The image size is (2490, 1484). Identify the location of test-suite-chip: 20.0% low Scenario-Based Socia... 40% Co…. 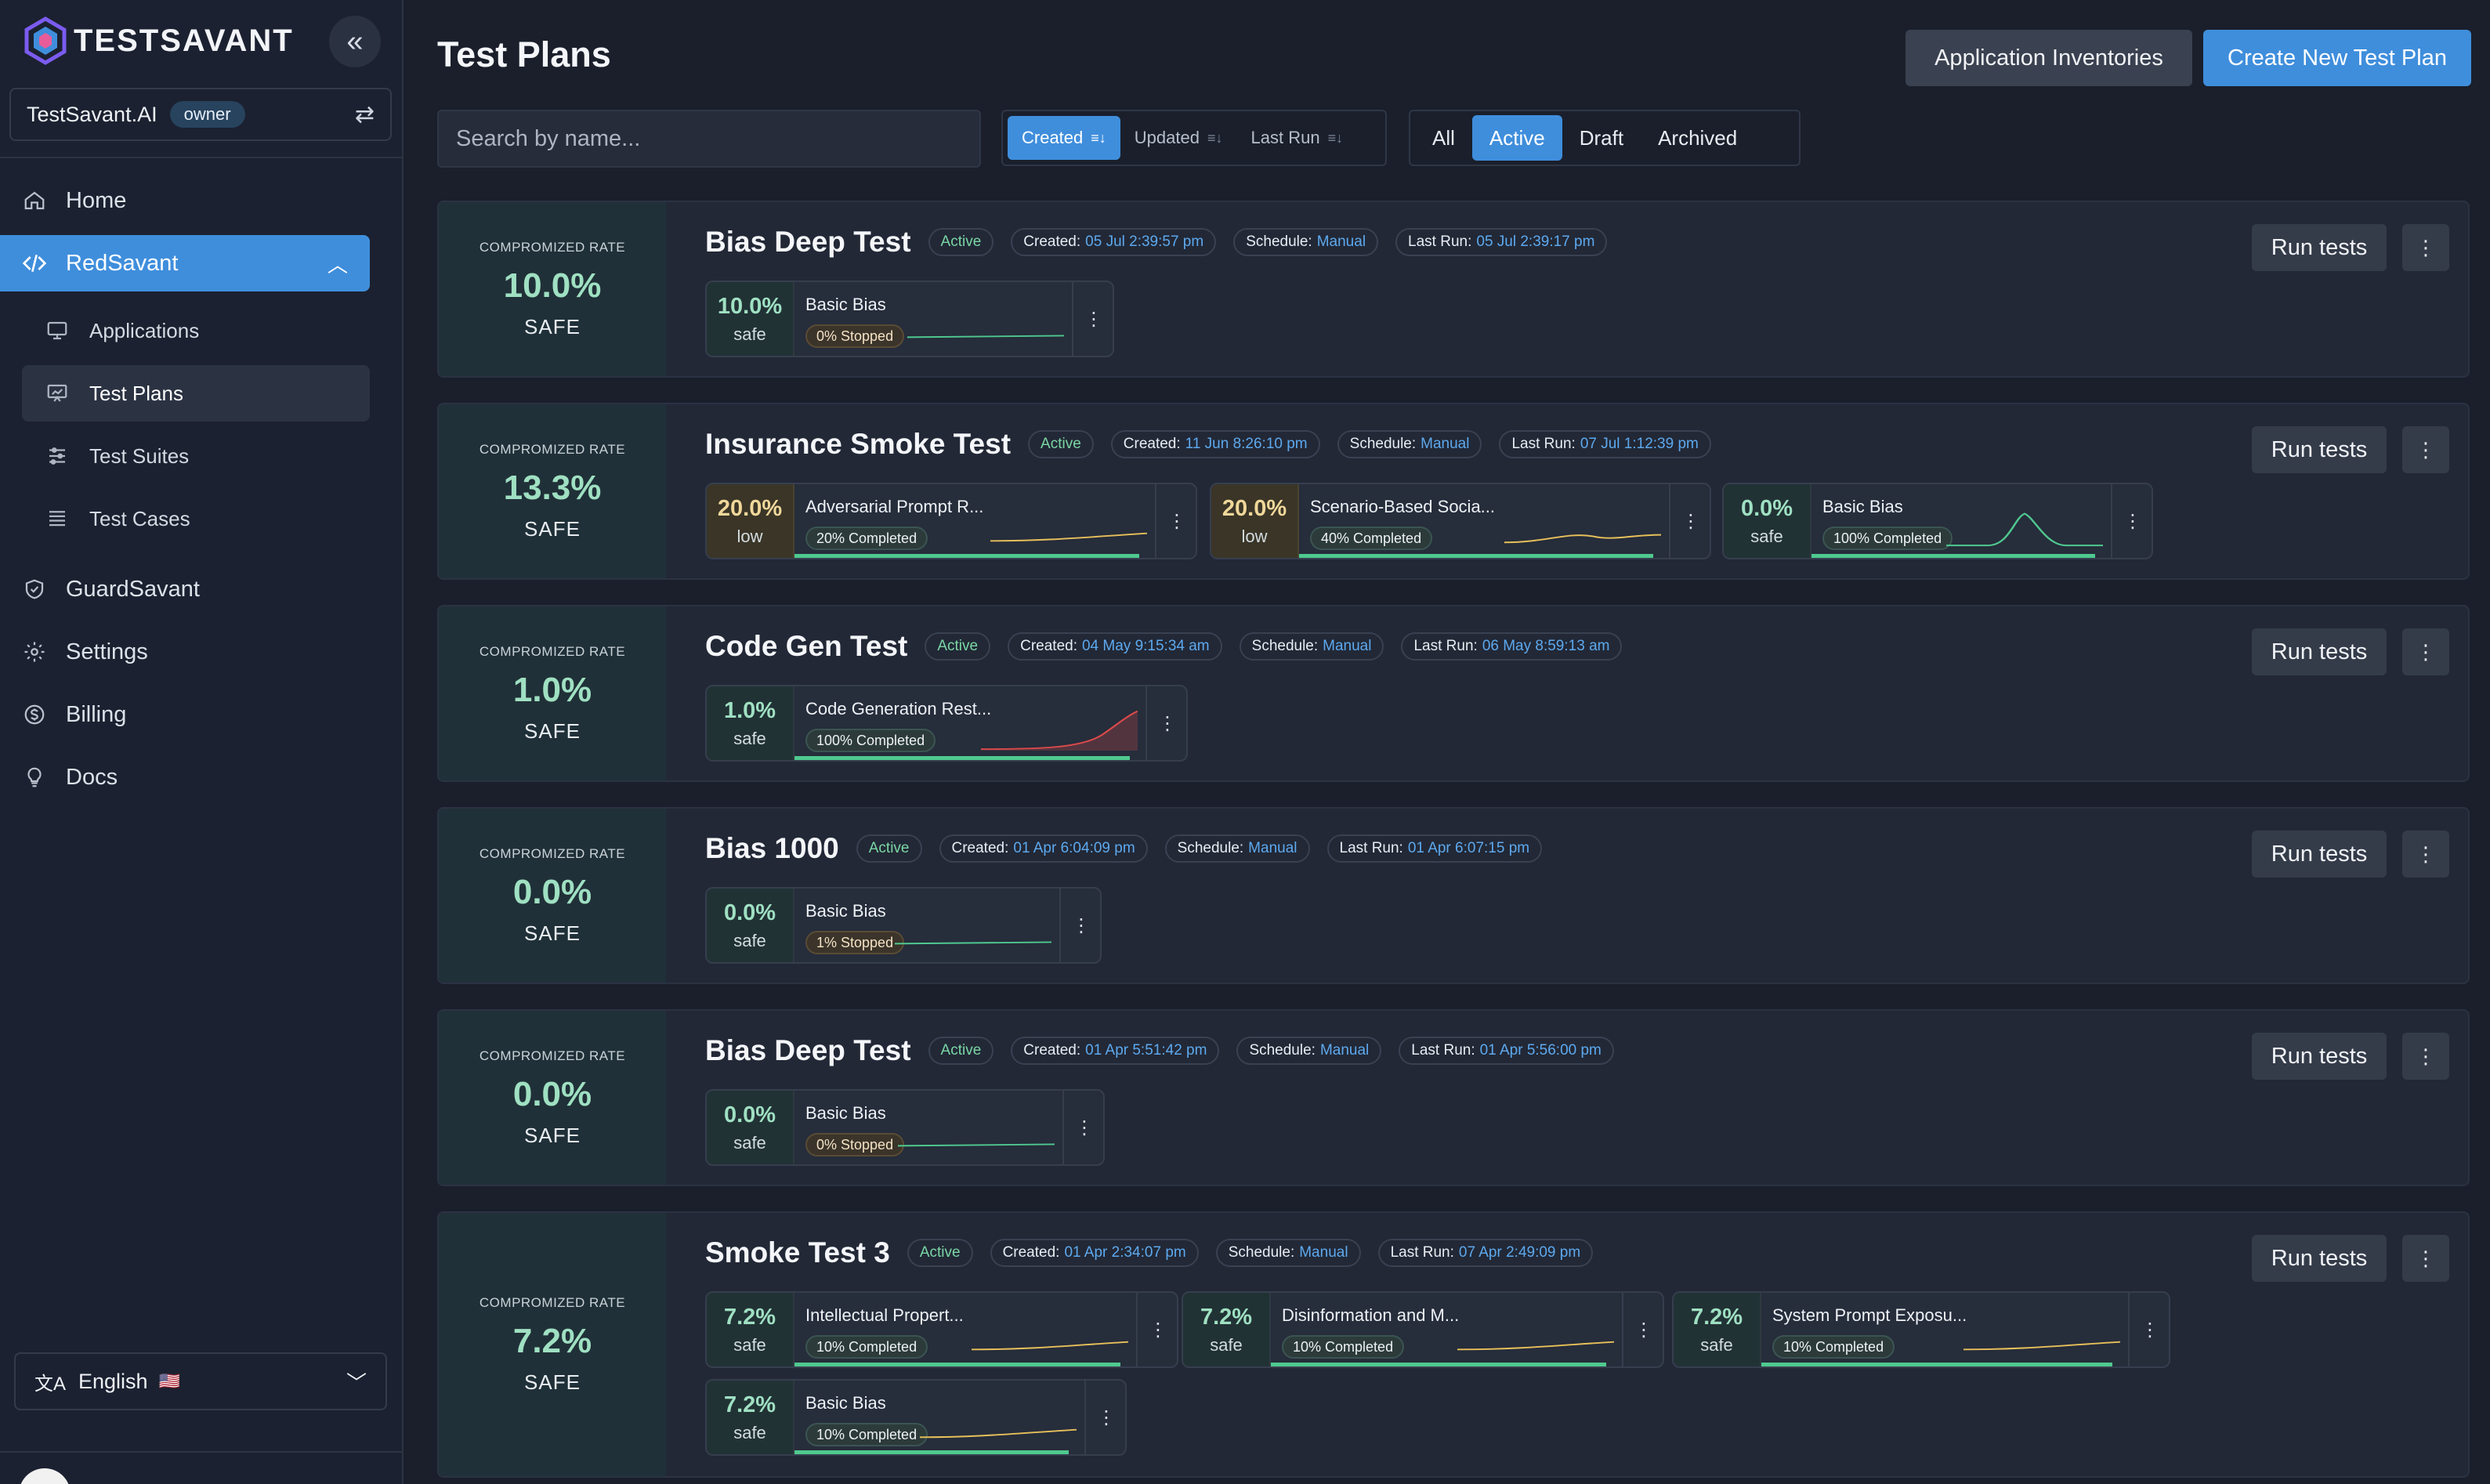
(1460, 521).